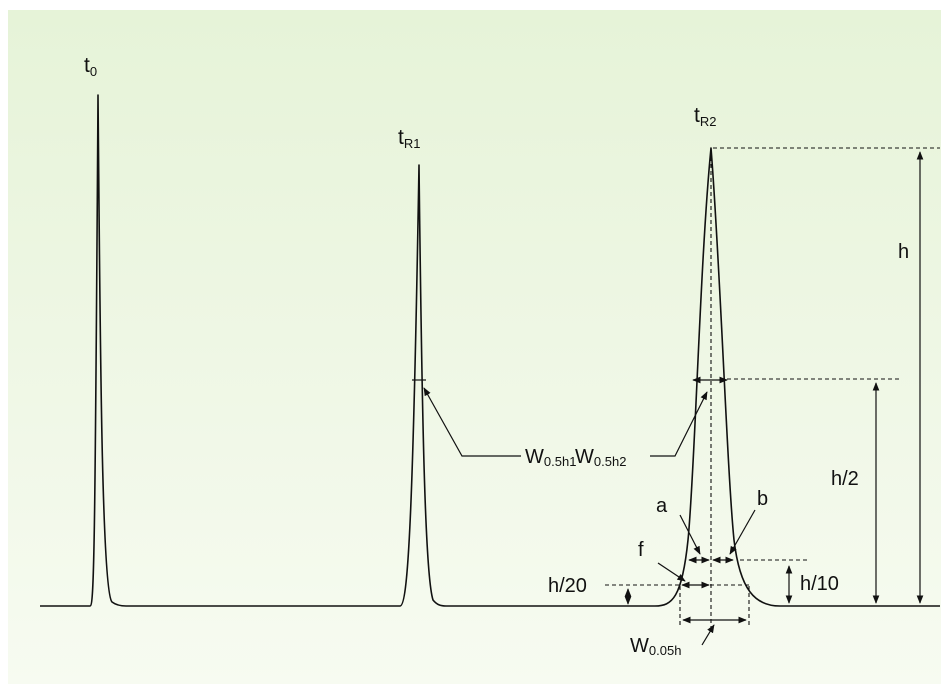  What do you see at coordinates (690, 534) in the screenshot?
I see `a-pointer` at bounding box center [690, 534].